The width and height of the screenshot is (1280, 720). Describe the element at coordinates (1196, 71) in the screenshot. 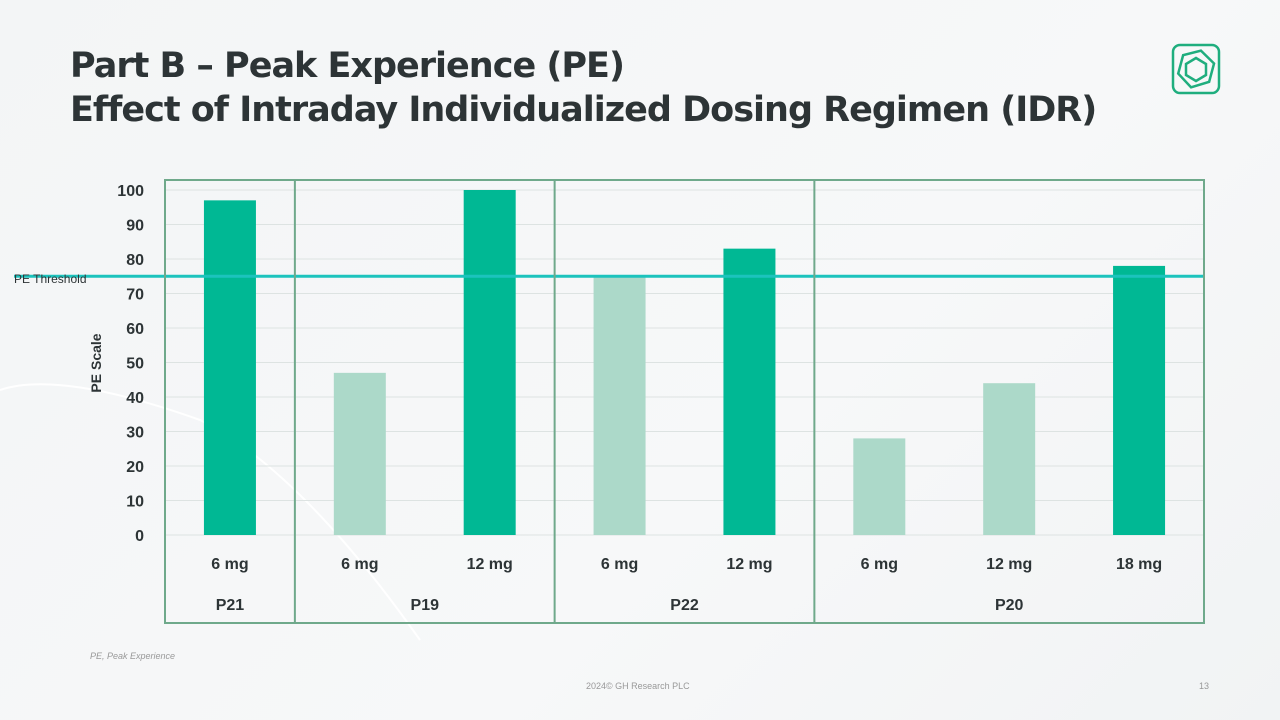

I see `company-logo-icon` at that location.